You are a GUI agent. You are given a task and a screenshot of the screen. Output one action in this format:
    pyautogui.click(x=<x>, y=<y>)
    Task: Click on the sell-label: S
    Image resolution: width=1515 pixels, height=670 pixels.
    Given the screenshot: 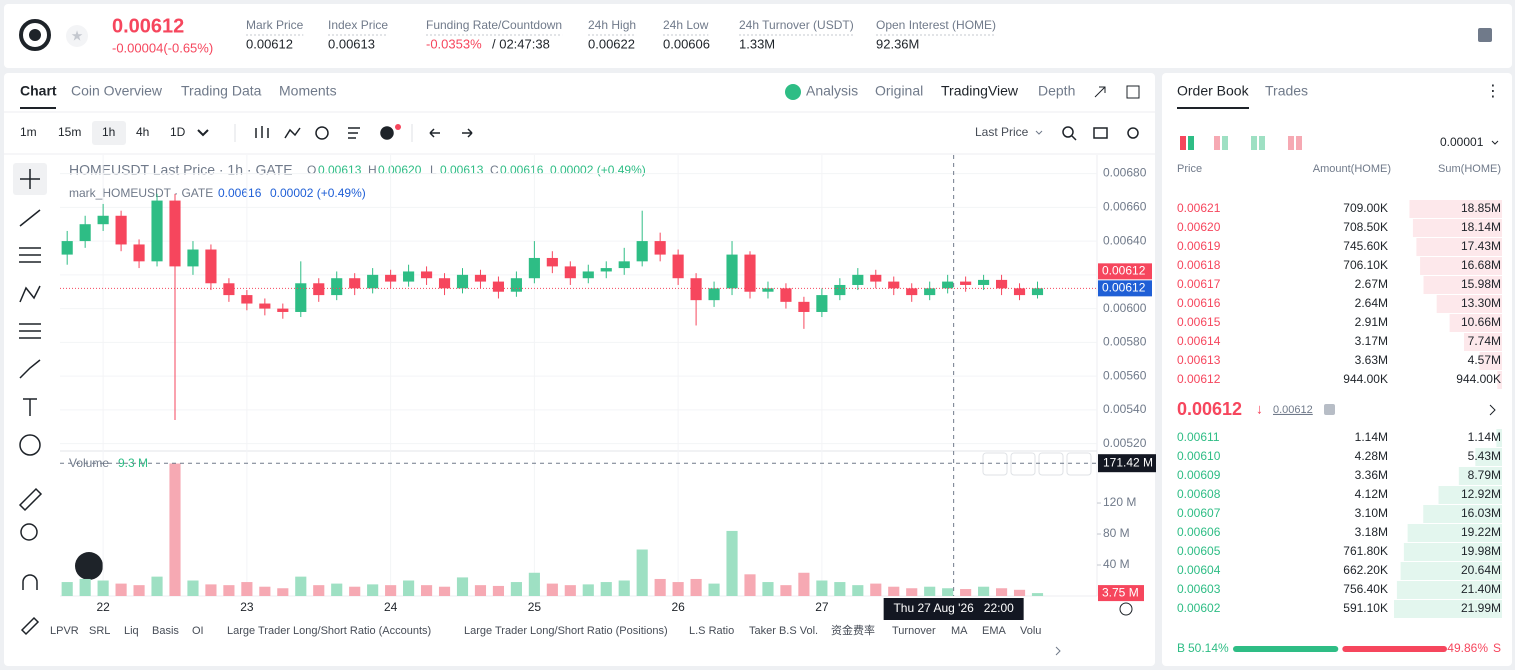 What is the action you would take?
    pyautogui.click(x=1497, y=648)
    